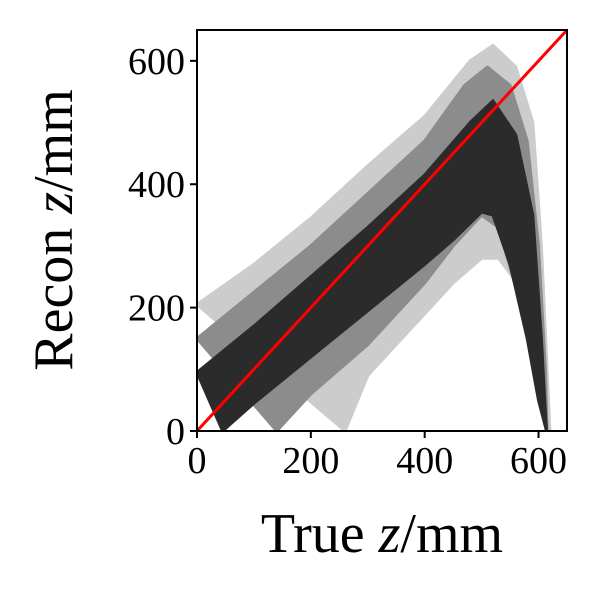 This screenshot has width=598, height=598. I want to click on y-tick-label: 0, so click(175, 432).